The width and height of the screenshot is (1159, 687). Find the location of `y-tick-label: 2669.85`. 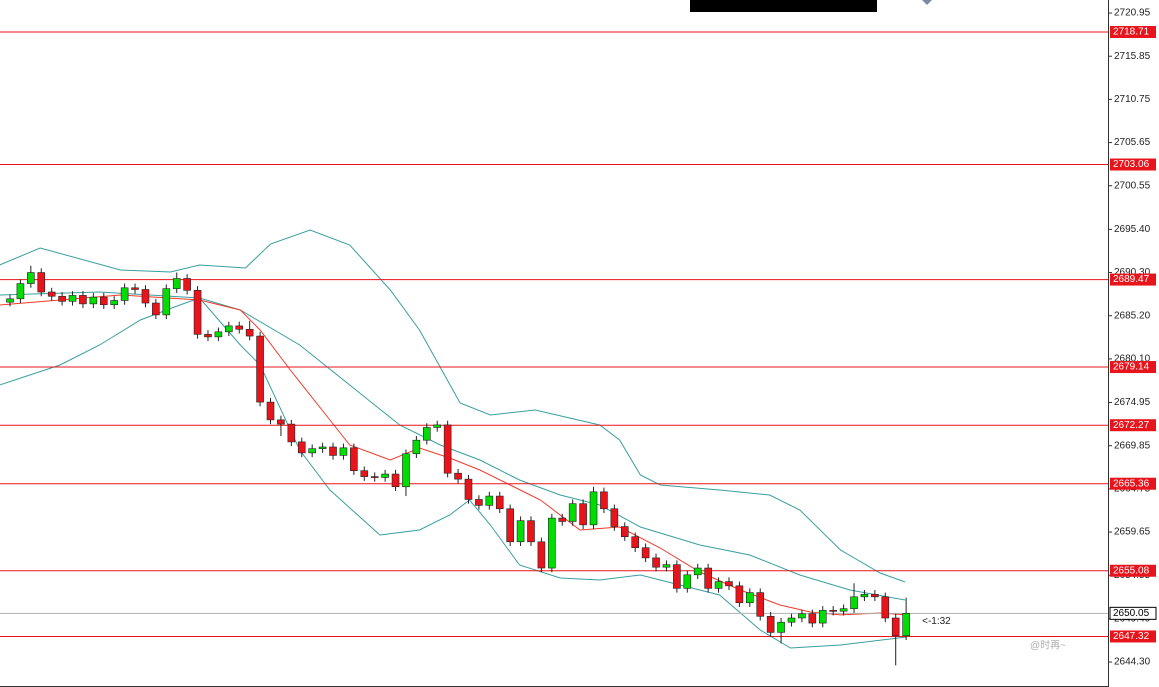

y-tick-label: 2669.85 is located at coordinates (1132, 445).